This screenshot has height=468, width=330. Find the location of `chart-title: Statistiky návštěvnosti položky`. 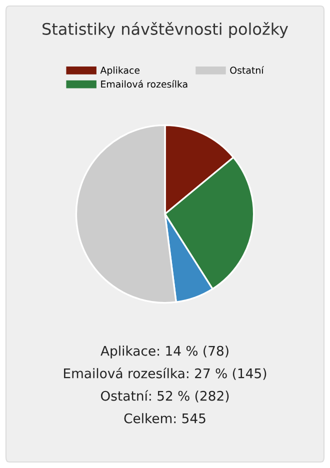

chart-title: Statistiky návštěvnosti položky is located at coordinates (165, 30).